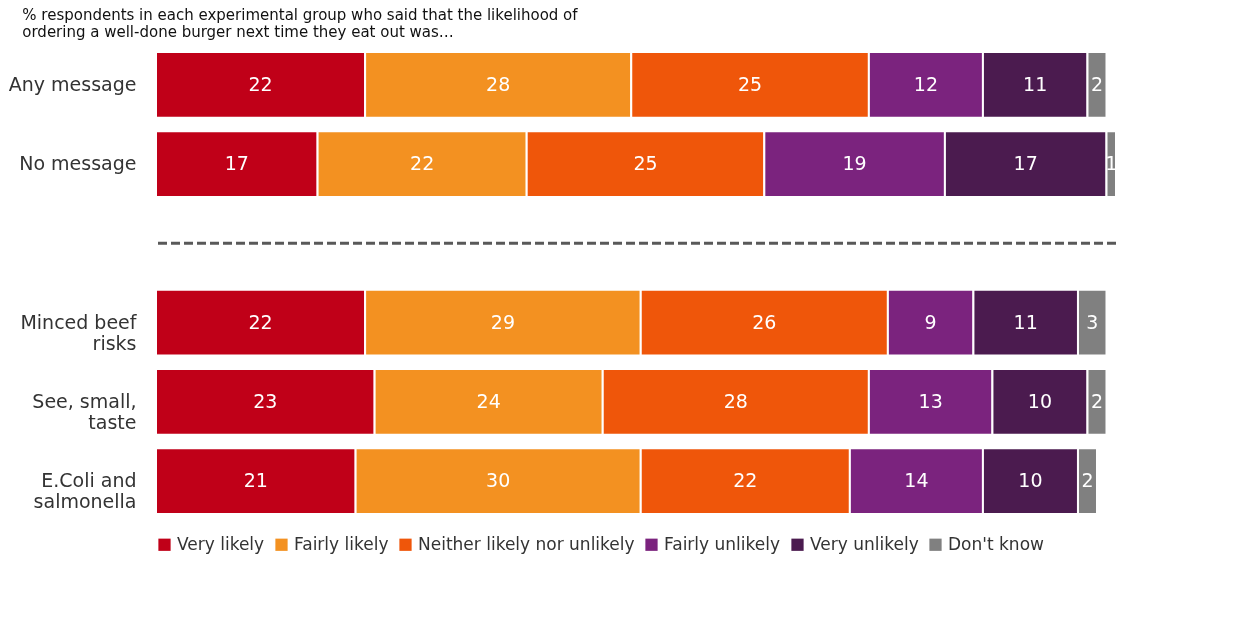  Describe the element at coordinates (221, 543) in the screenshot. I see `legend-label: Very likely` at that location.